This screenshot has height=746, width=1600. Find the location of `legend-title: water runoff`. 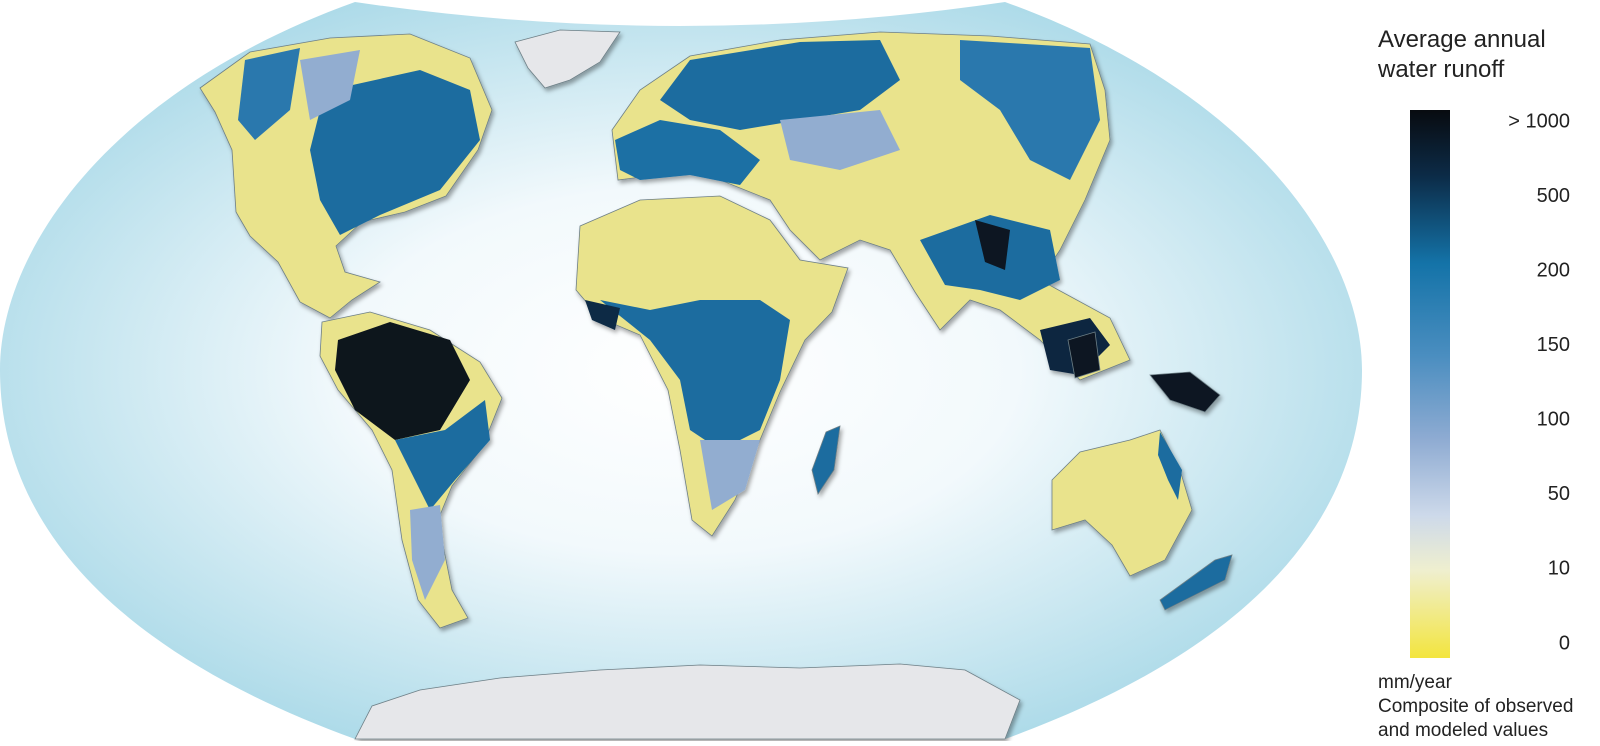

legend-title: water runoff is located at coordinates (1441, 69).